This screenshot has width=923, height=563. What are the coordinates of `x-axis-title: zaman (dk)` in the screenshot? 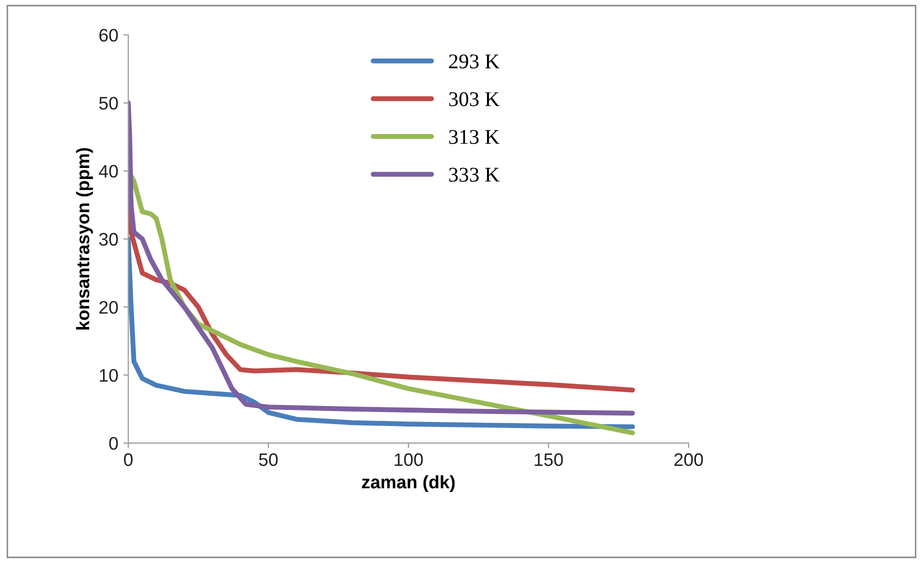 It's located at (408, 483).